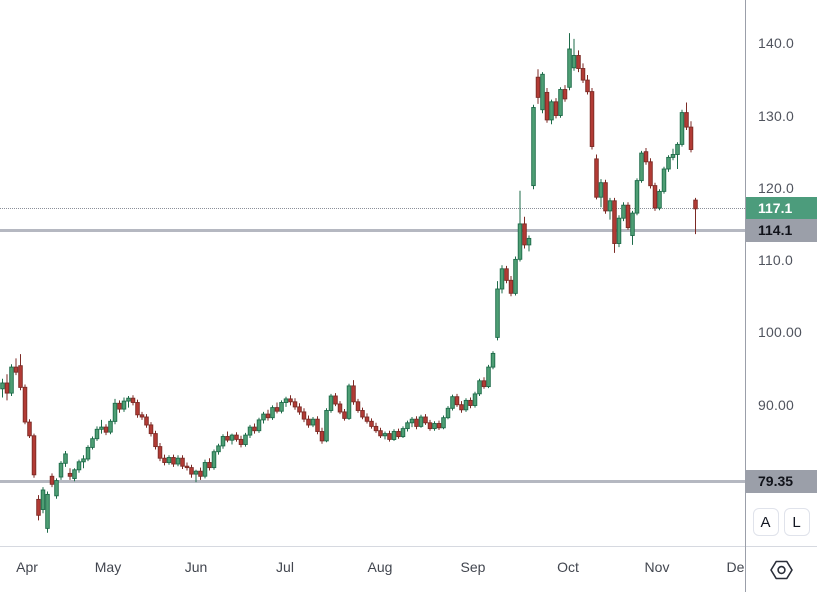 The image size is (817, 592). Describe the element at coordinates (776, 43) in the screenshot. I see `price-tick-label: 140.0` at that location.